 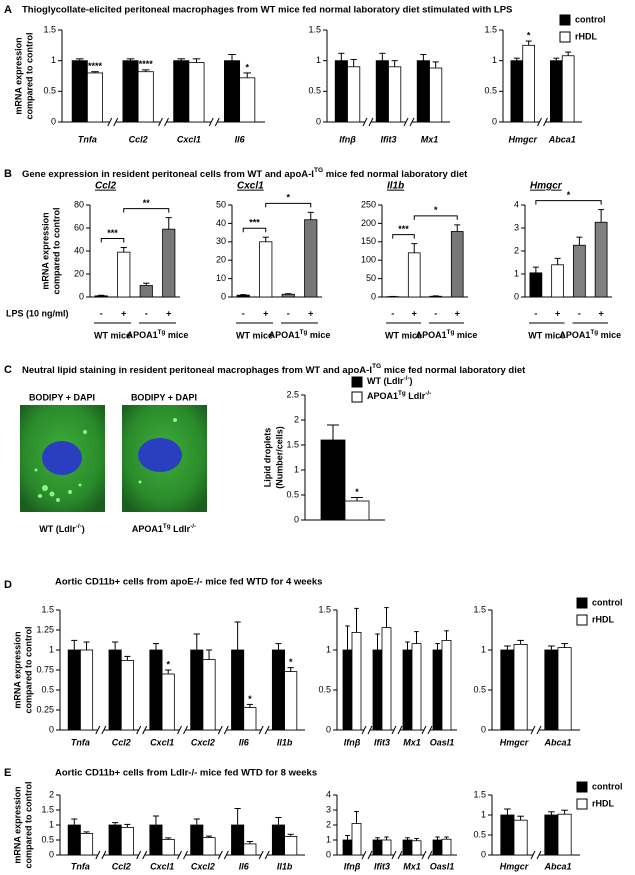 What do you see at coordinates (221, 241) in the screenshot?
I see `y-tick-label: 30` at bounding box center [221, 241].